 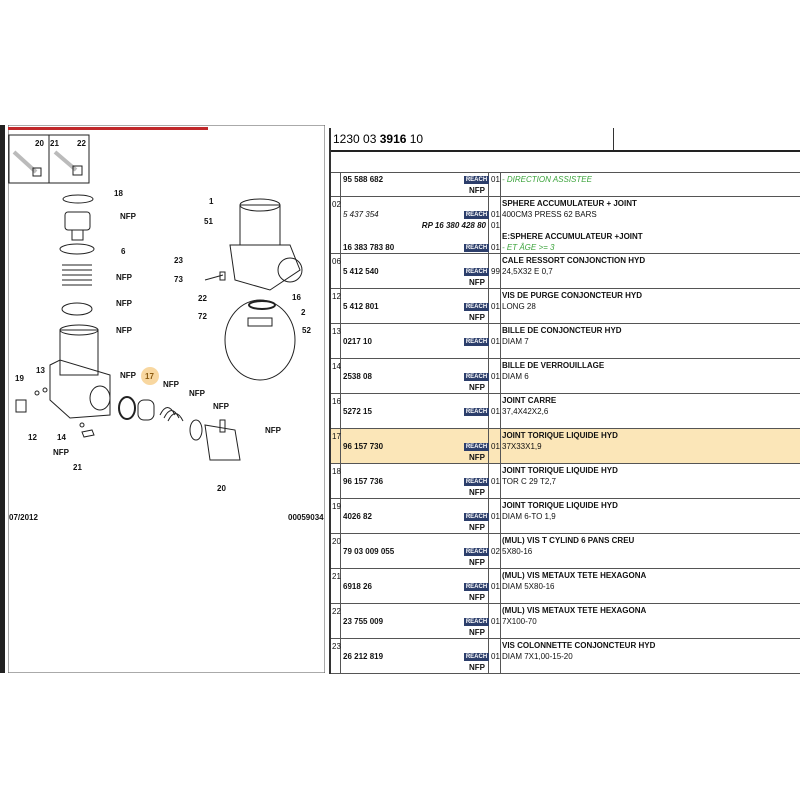 What do you see at coordinates (32, 437) in the screenshot?
I see `label: 12` at bounding box center [32, 437].